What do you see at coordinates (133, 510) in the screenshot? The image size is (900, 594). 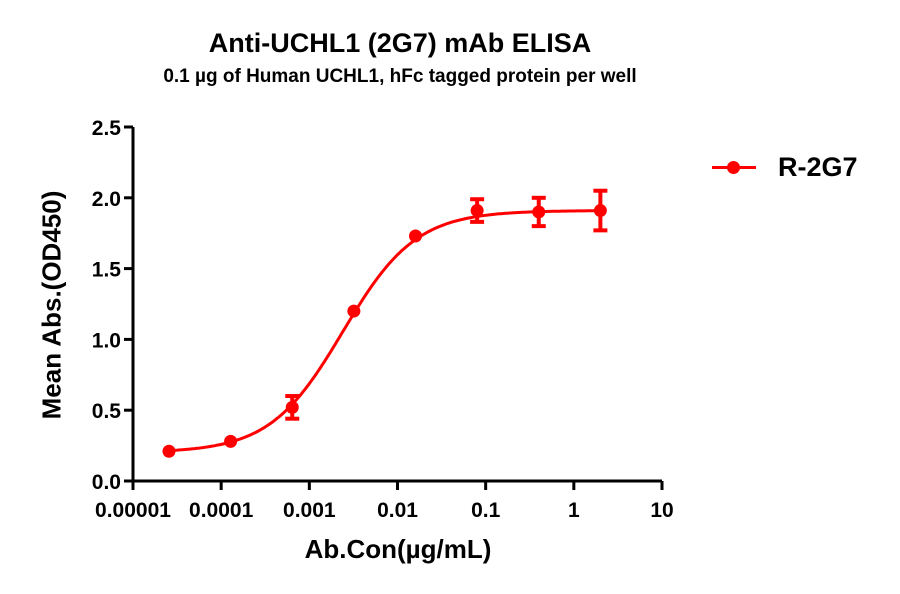 I see `x-tick-label: 0.00001` at bounding box center [133, 510].